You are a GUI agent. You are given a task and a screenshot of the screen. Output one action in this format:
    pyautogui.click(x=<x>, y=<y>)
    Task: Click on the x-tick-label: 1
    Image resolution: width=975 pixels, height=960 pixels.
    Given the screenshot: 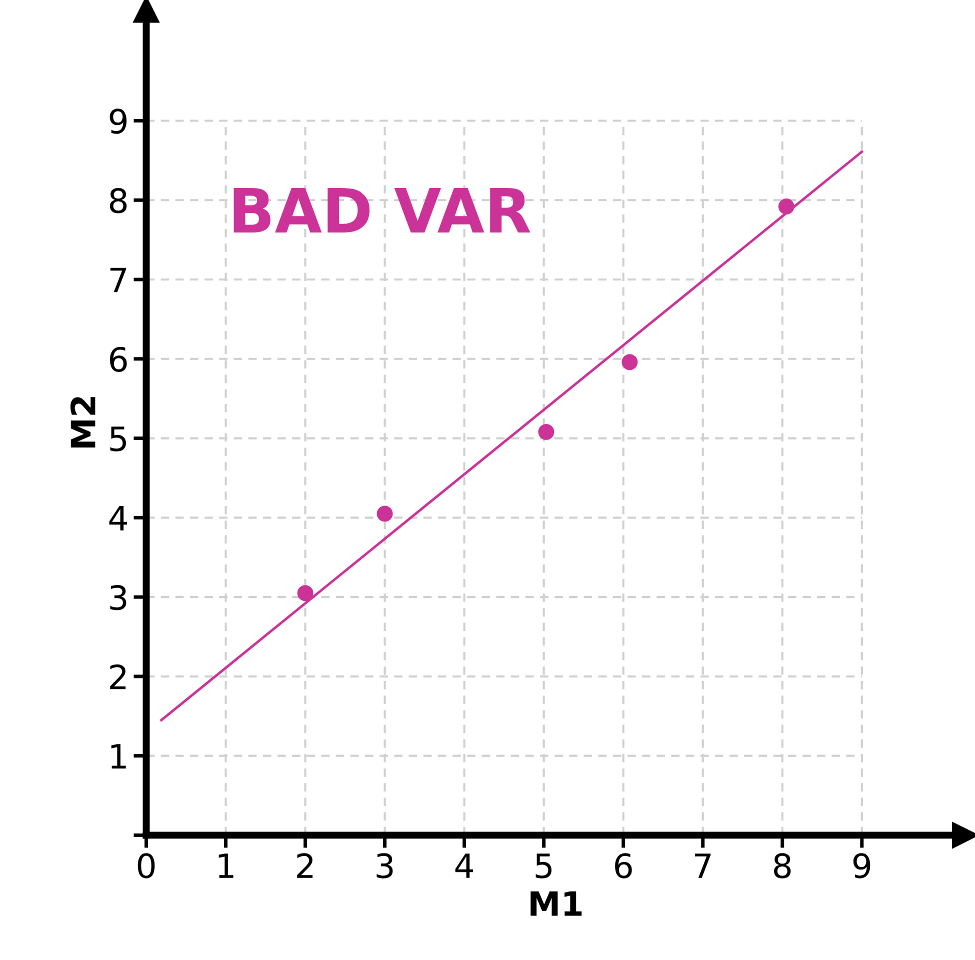 What is the action you would take?
    pyautogui.click(x=226, y=866)
    